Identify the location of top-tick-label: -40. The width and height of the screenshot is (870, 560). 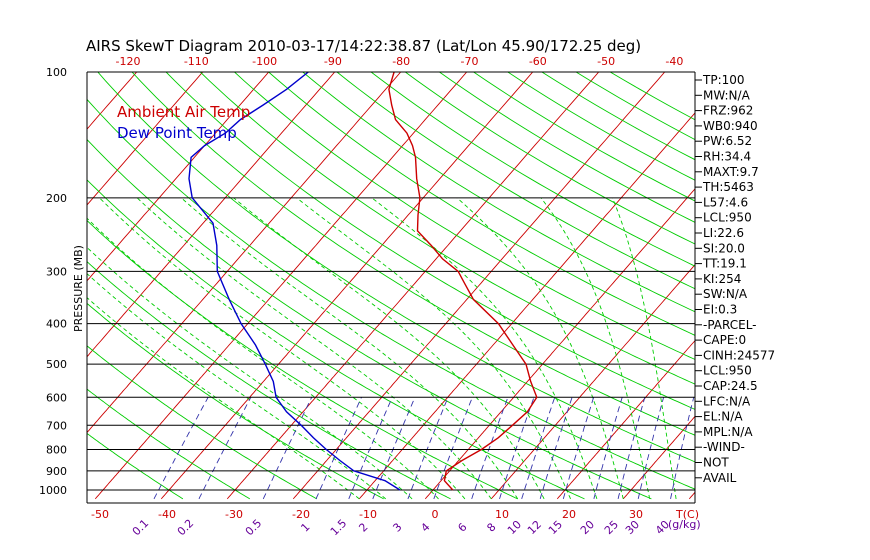
(674, 61).